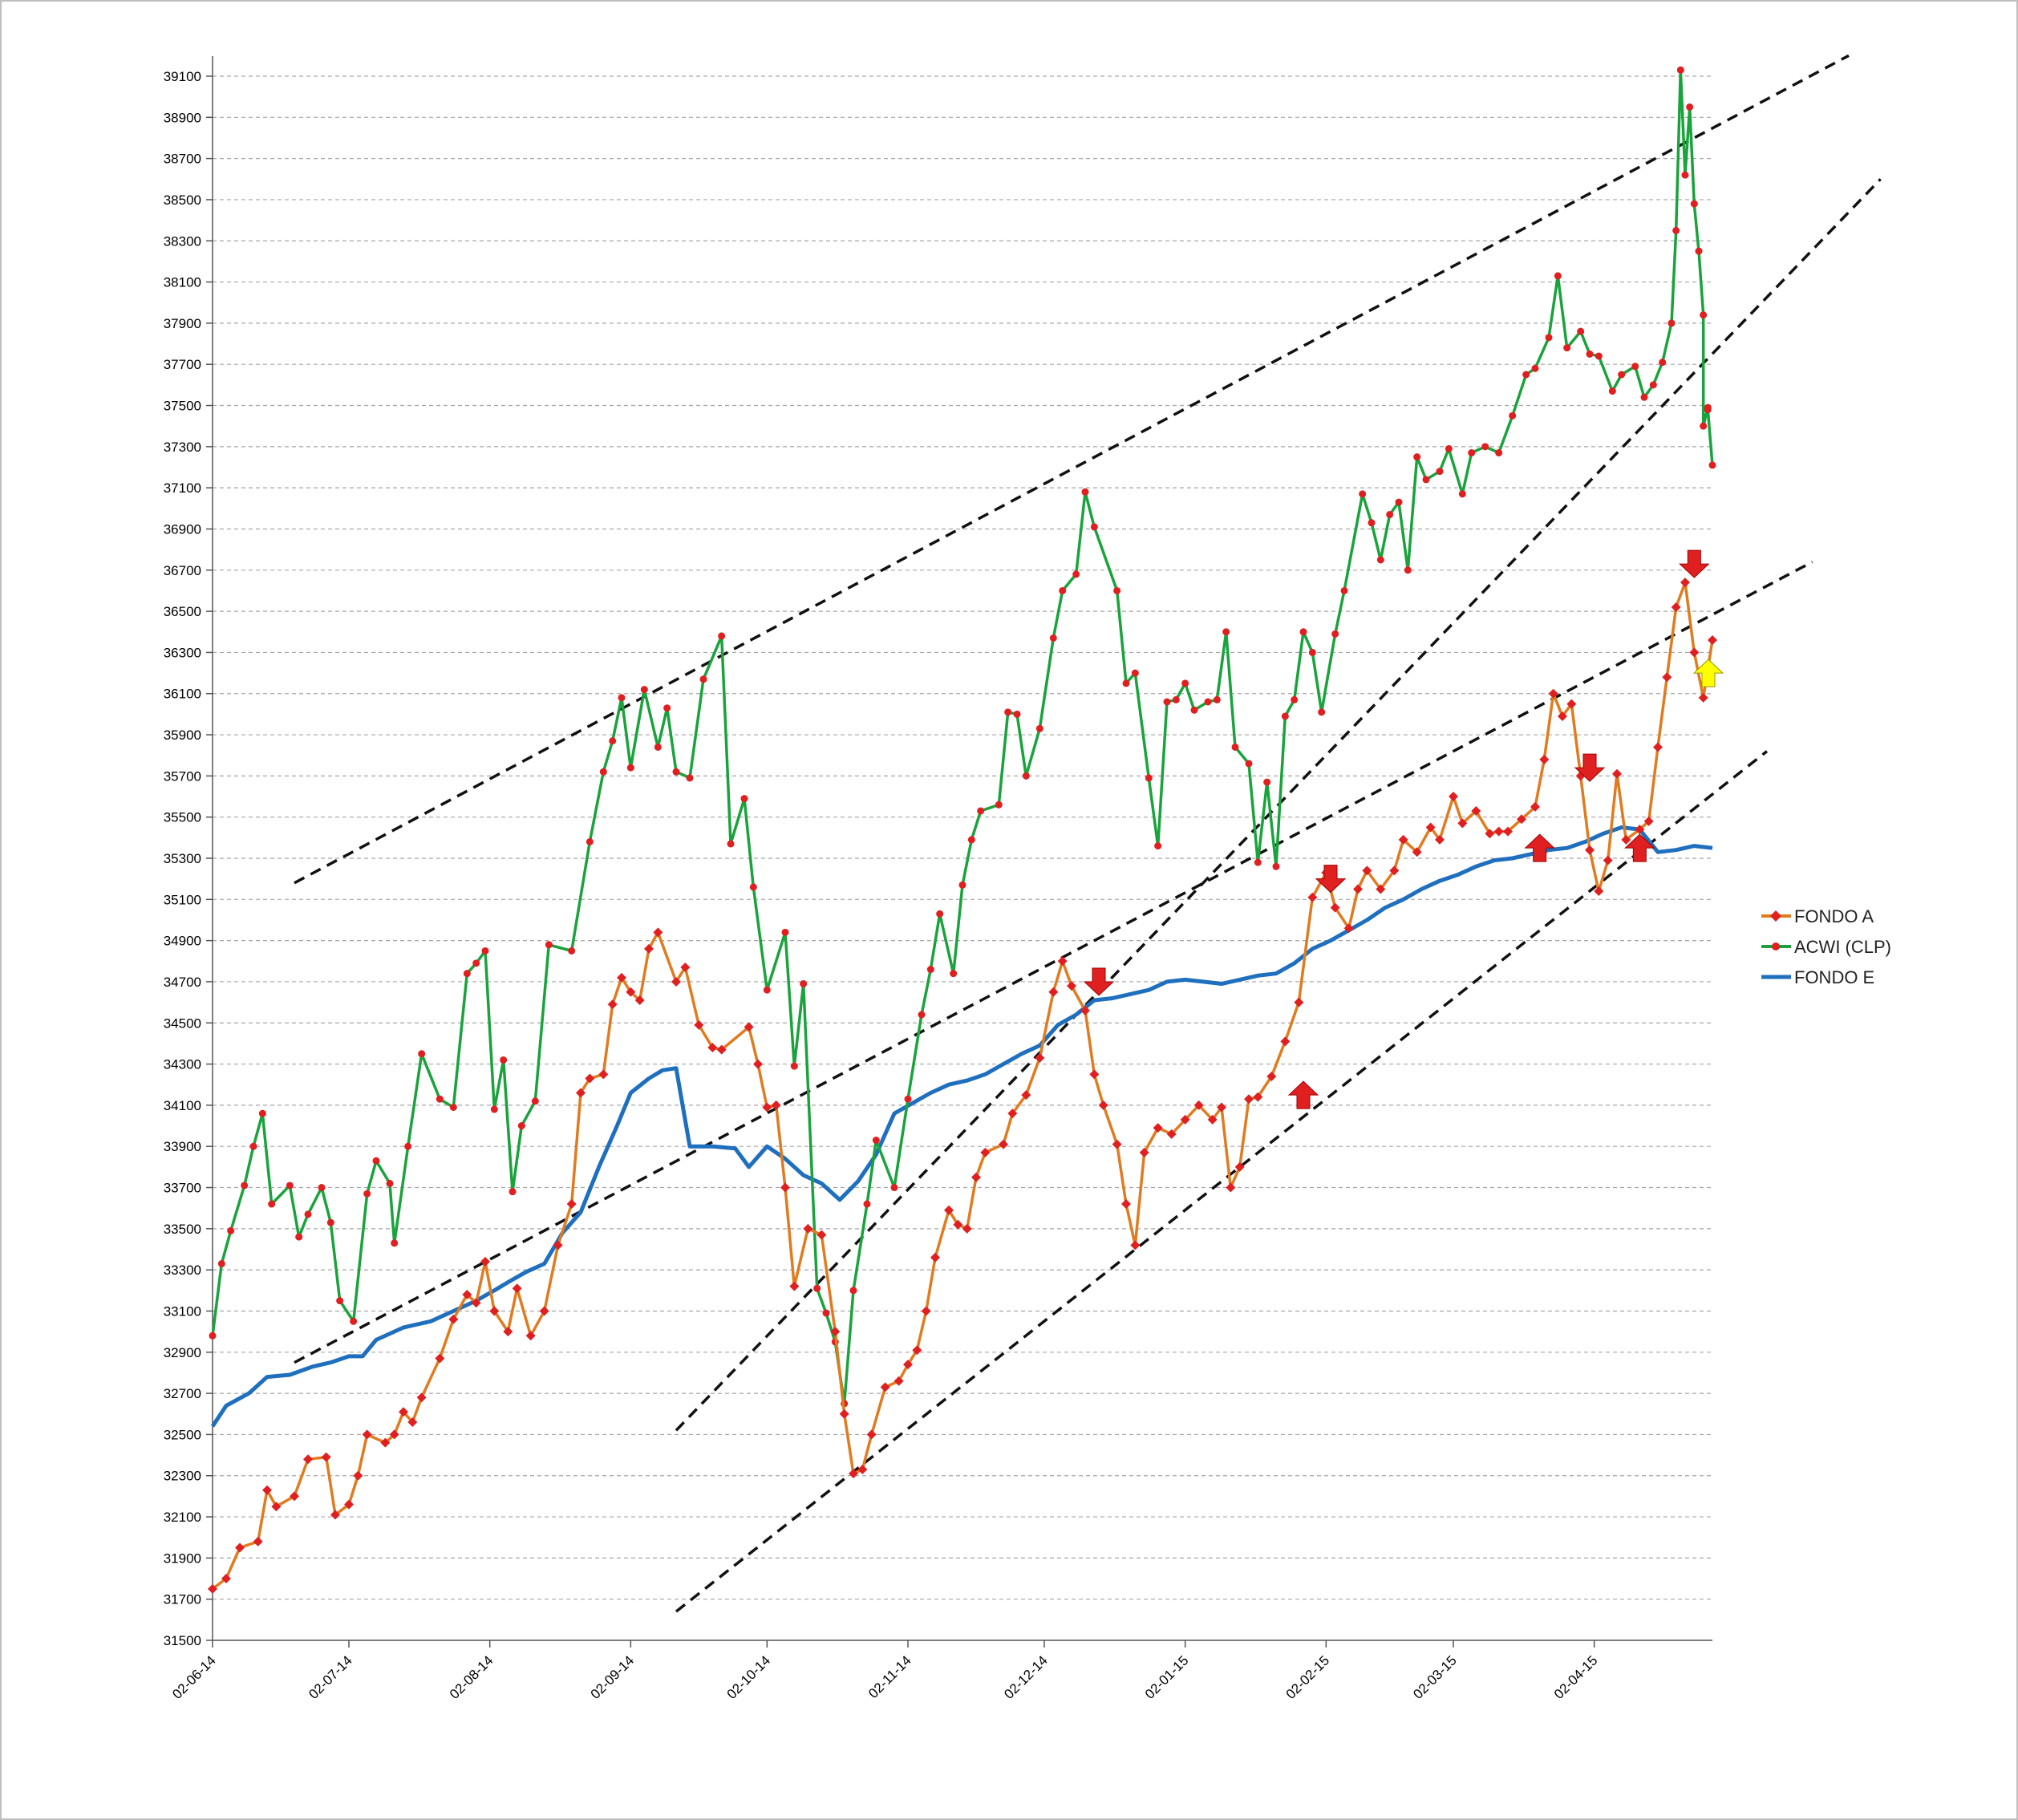 This screenshot has height=1820, width=2018. I want to click on y-tick-label: 31500, so click(182, 1640).